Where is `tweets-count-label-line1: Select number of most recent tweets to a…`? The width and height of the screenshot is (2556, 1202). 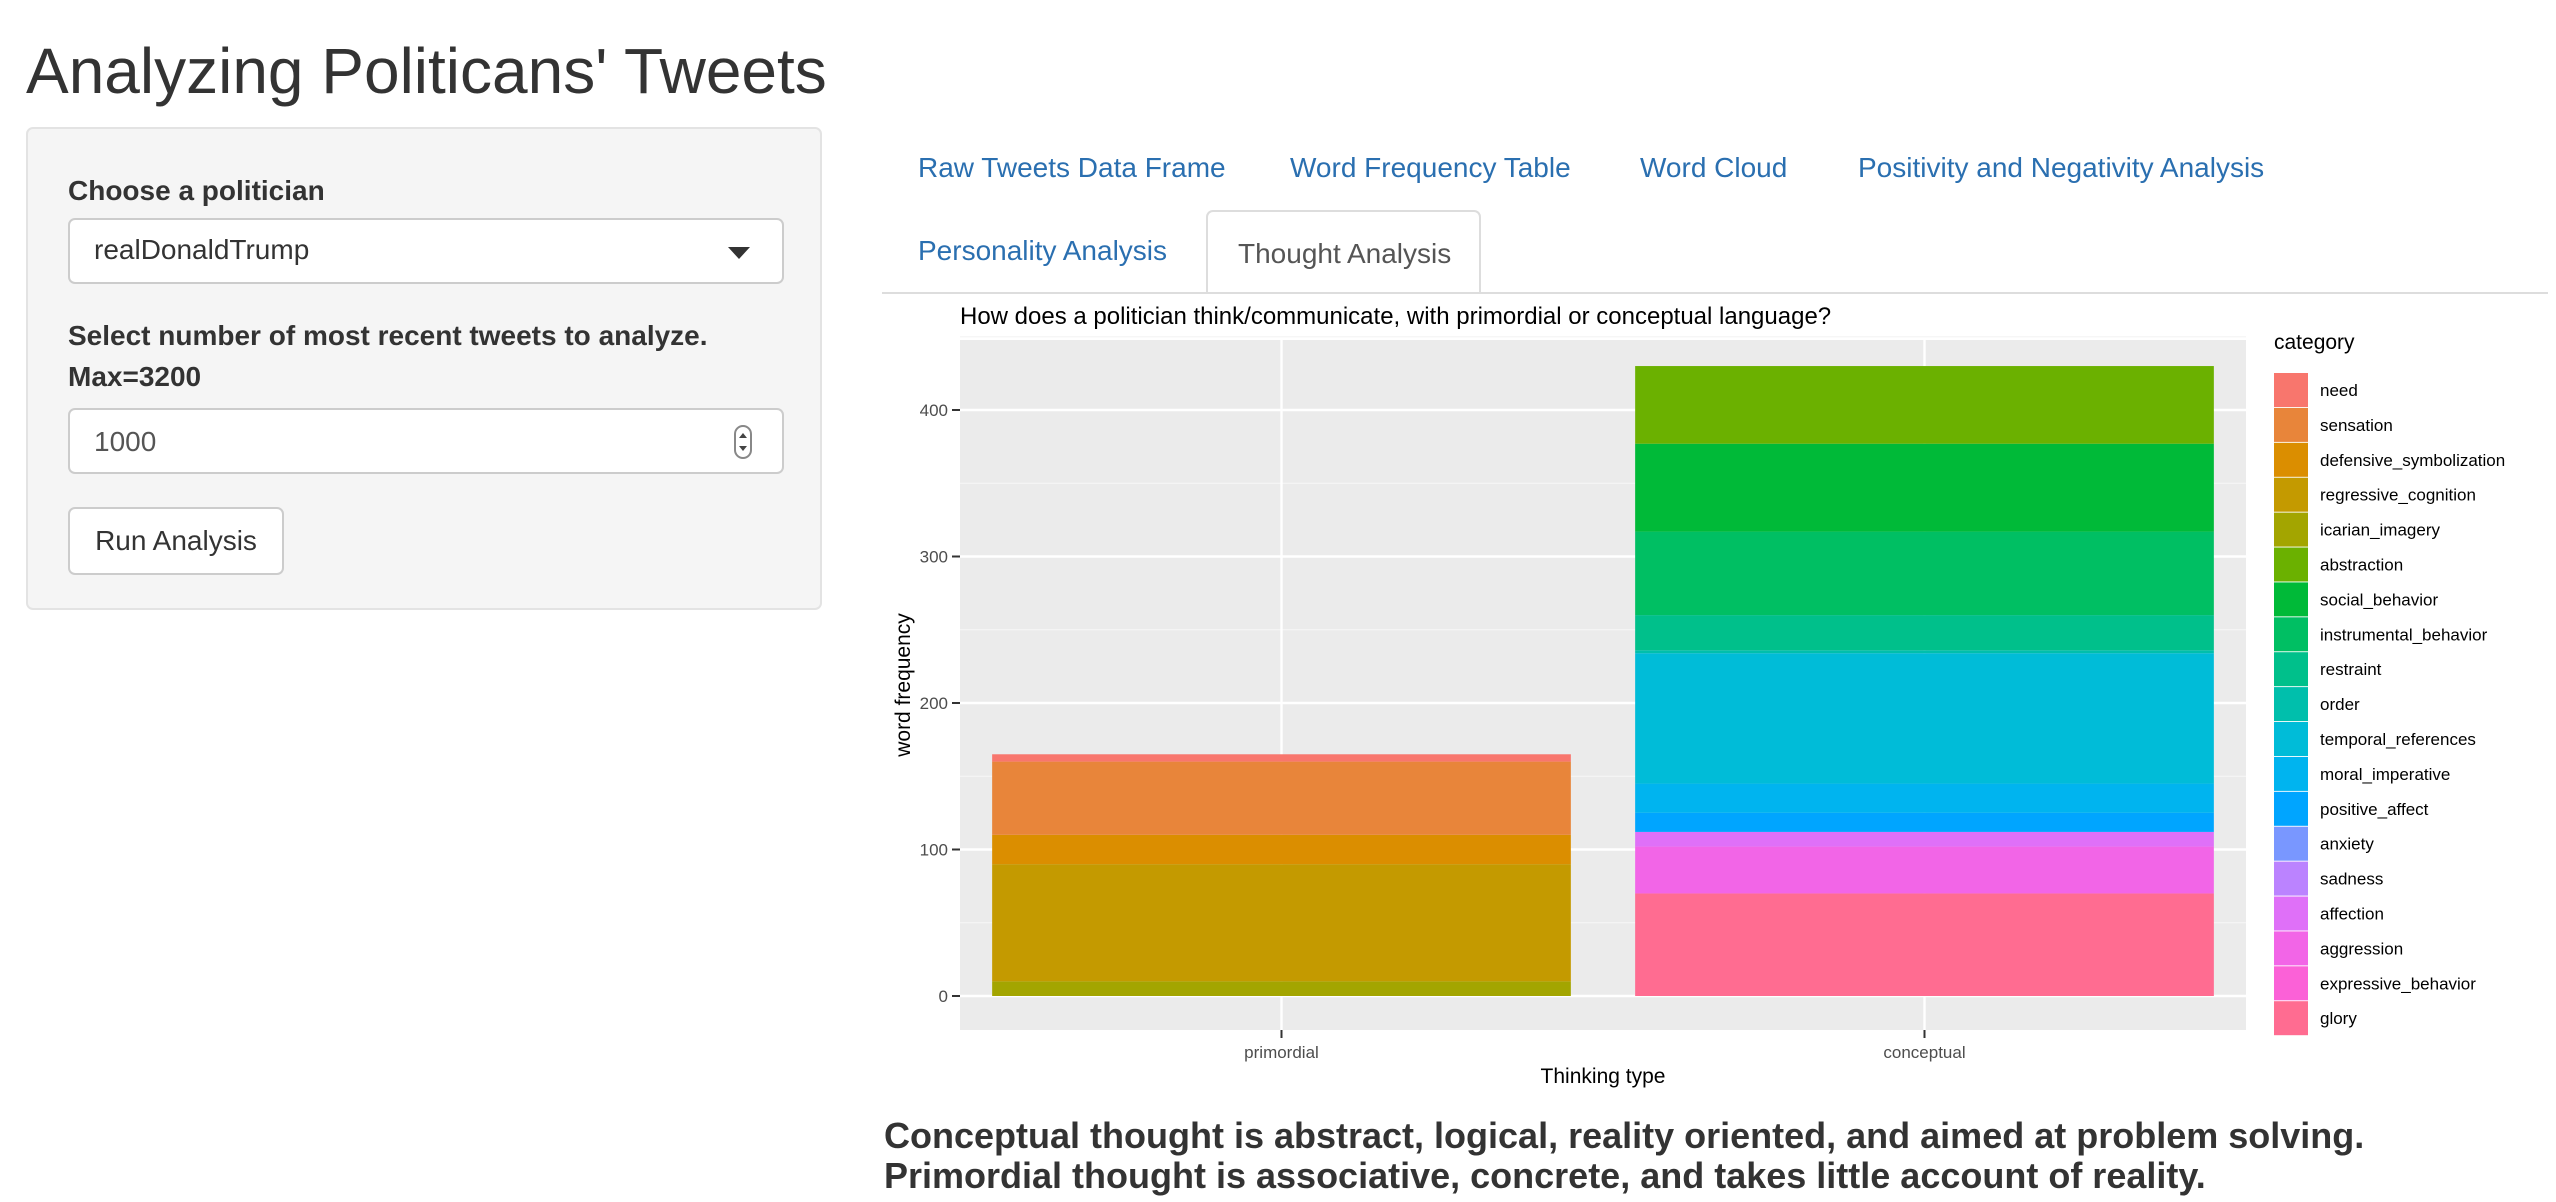 tweets-count-label-line1: Select number of most recent tweets to a… is located at coordinates (388, 335).